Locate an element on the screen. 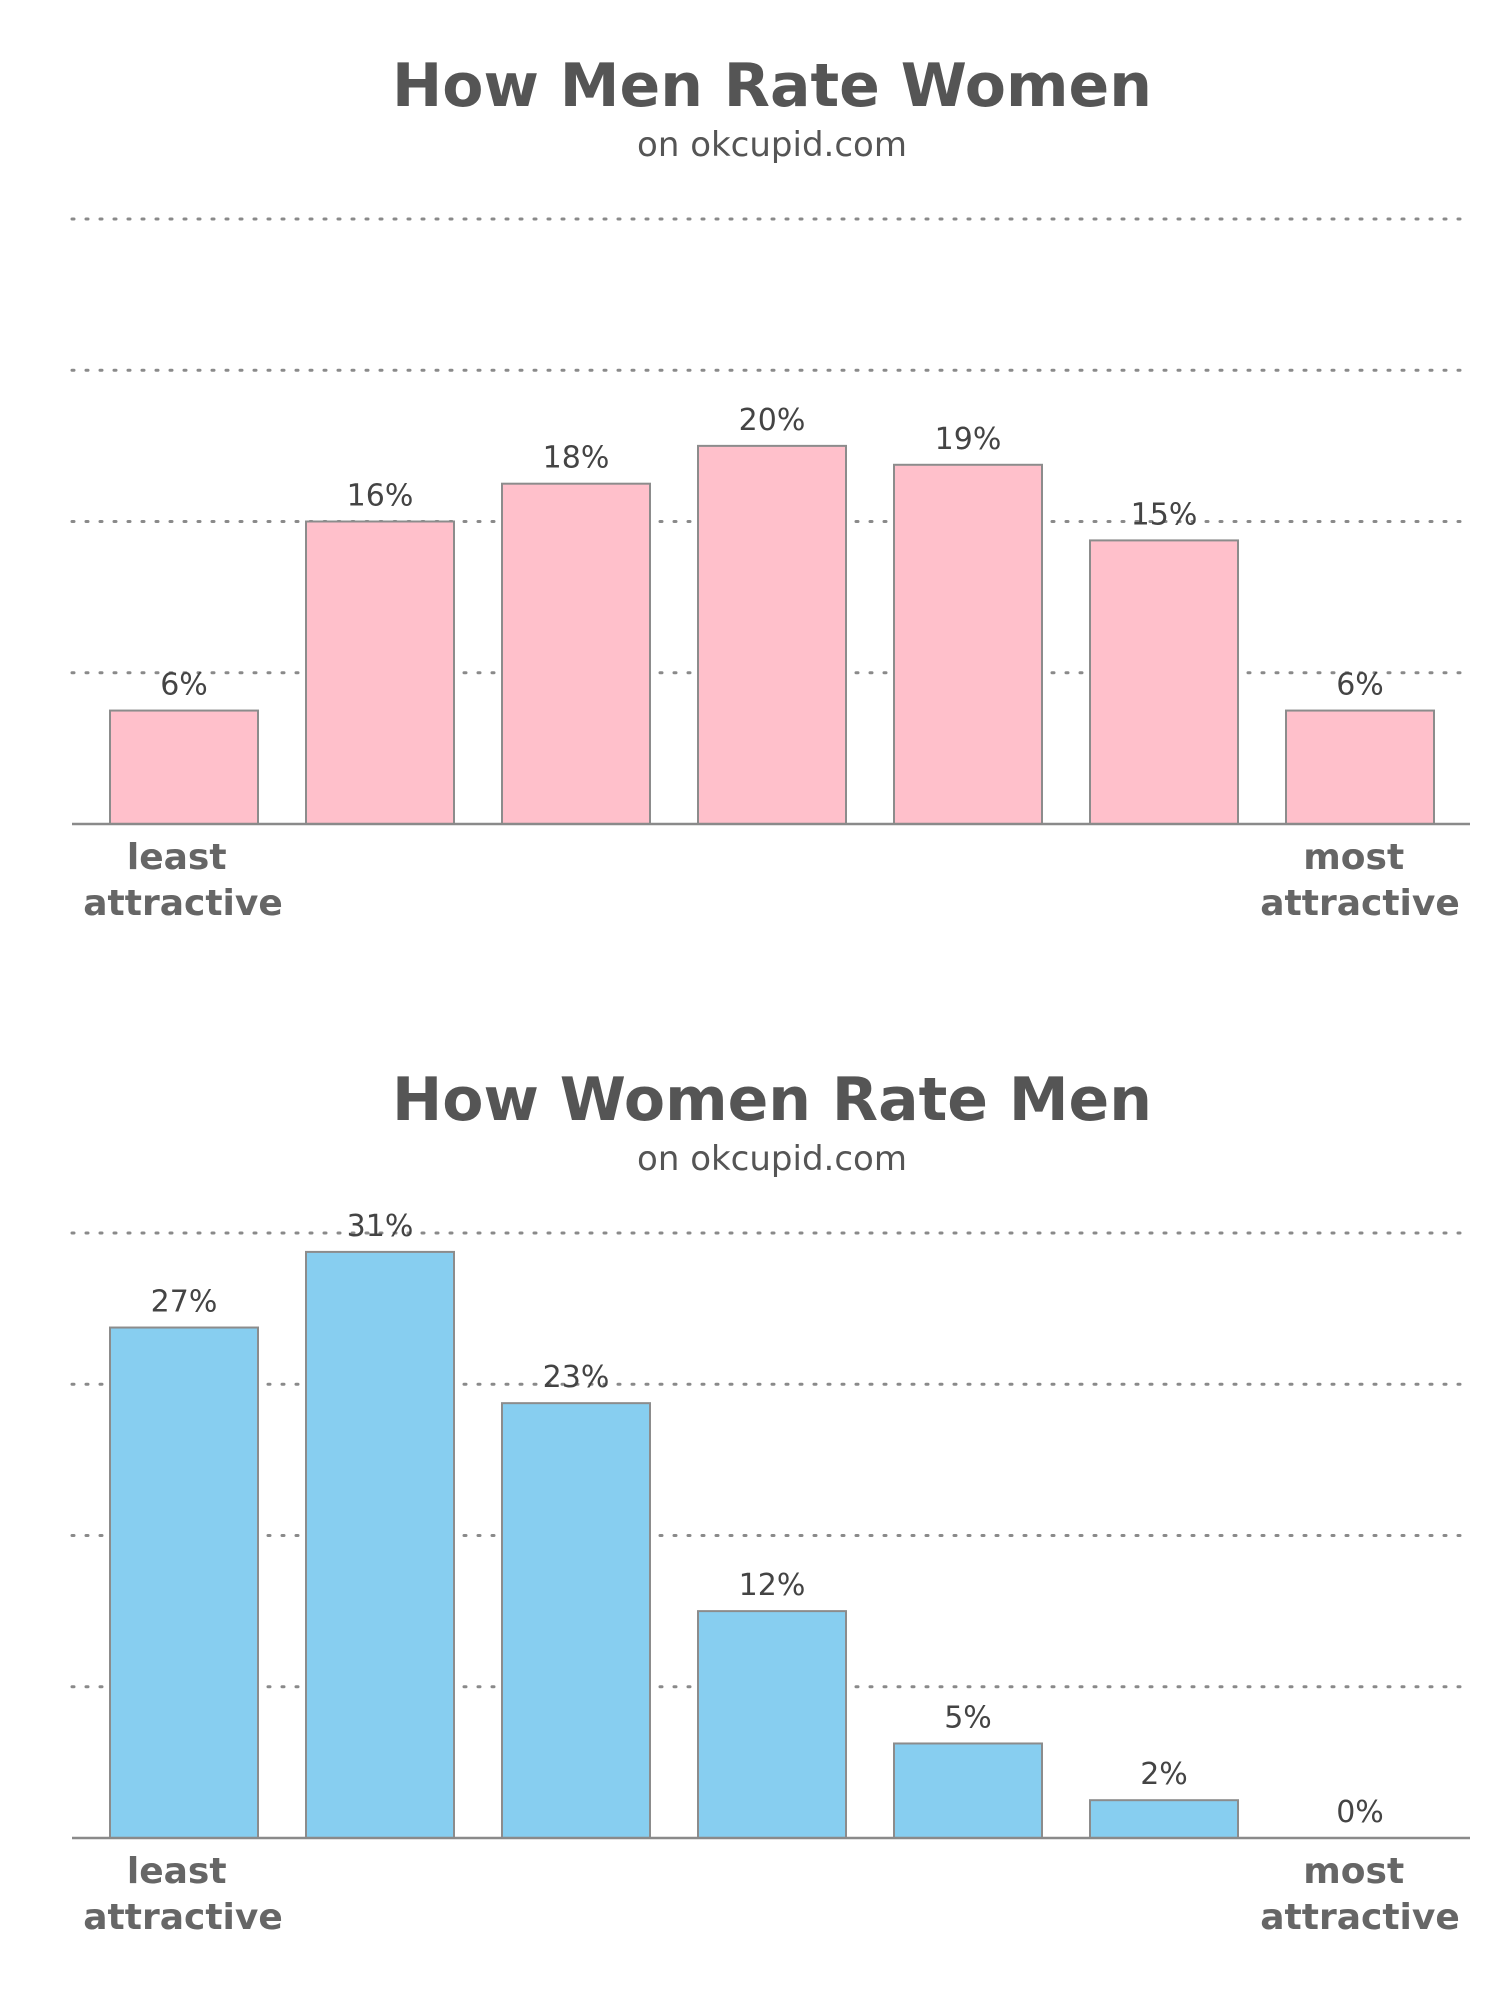  value-label-1: 27% is located at coordinates (184, 1302).